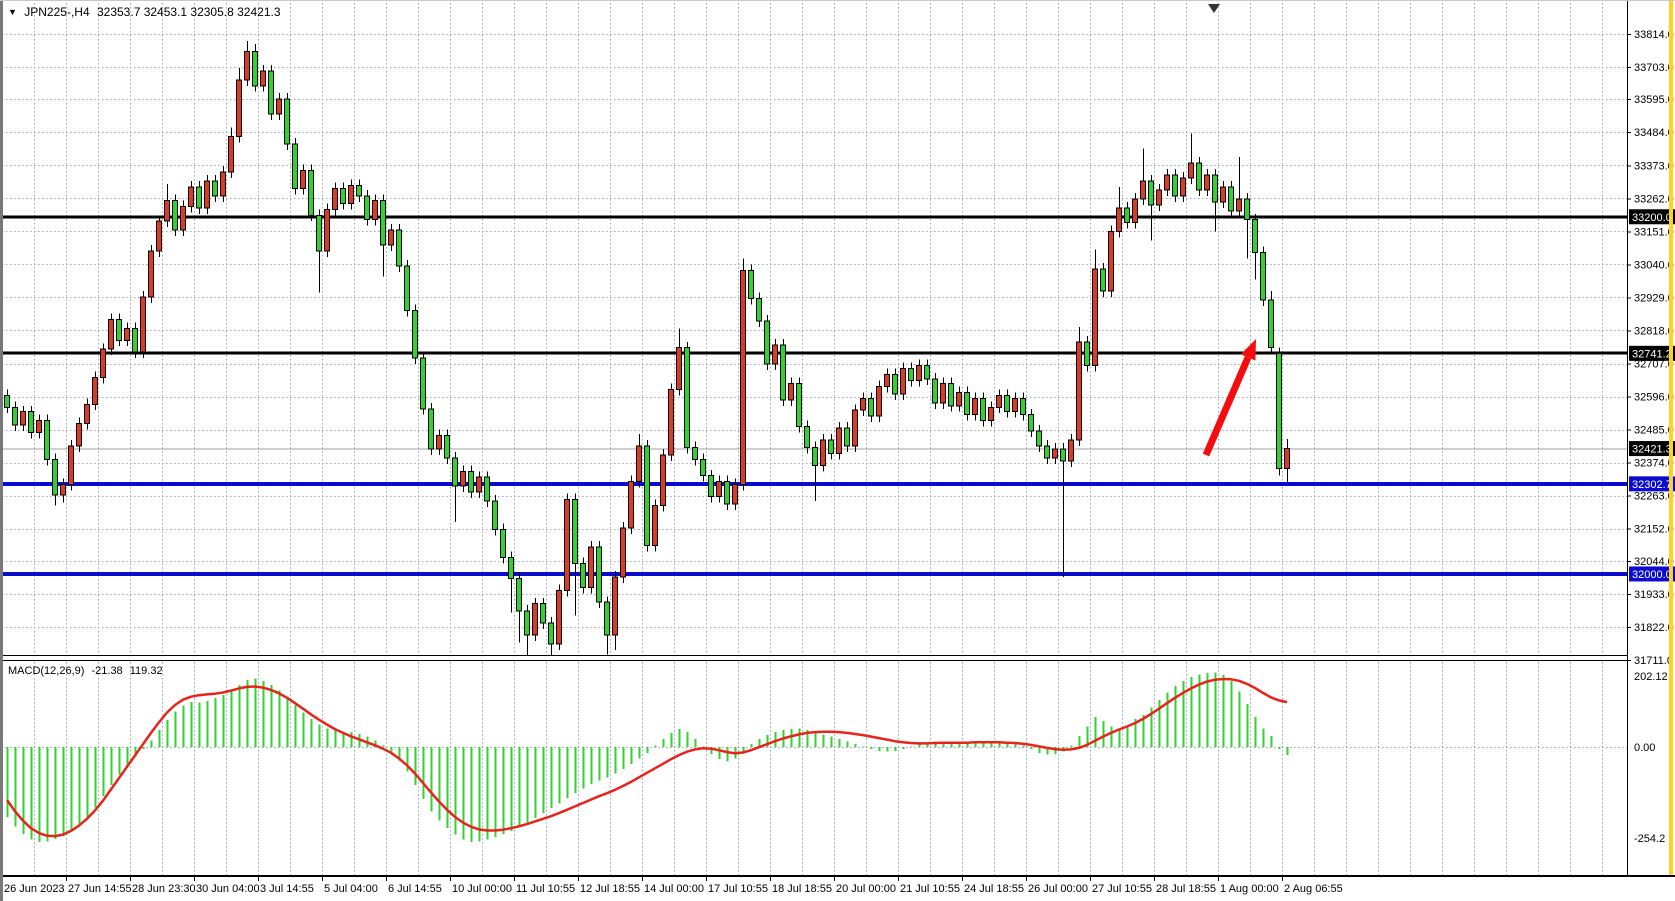 The width and height of the screenshot is (1675, 901). I want to click on macd-main-value: -21.38, so click(107, 671).